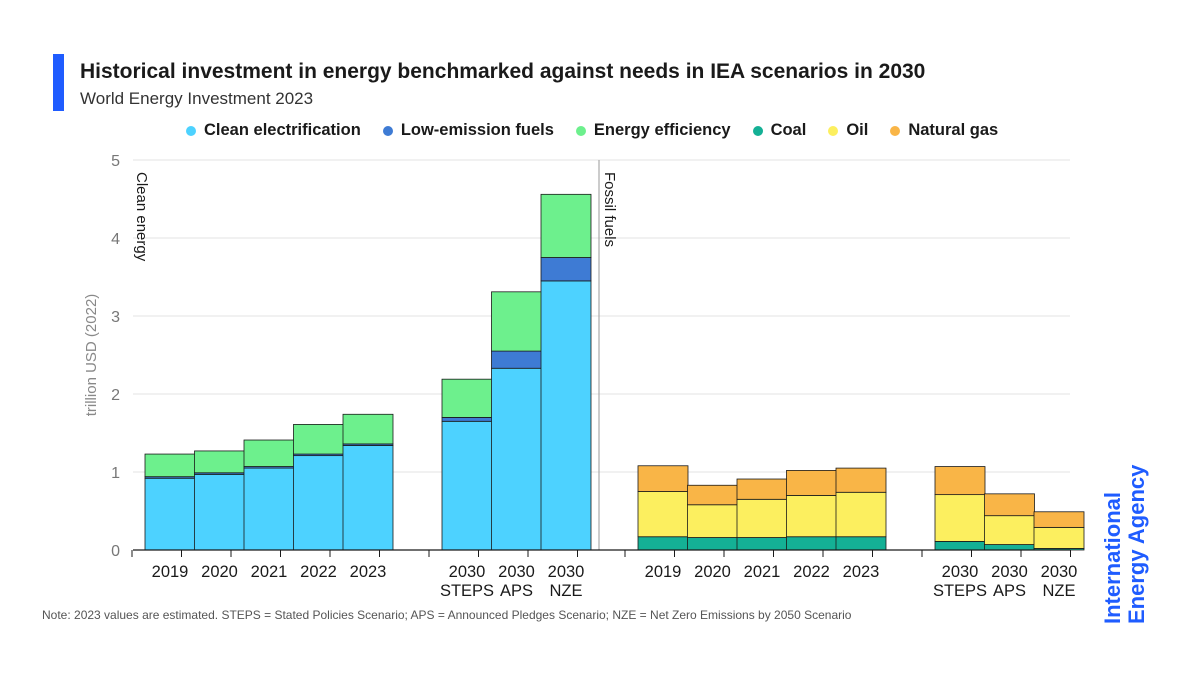 This screenshot has height=675, width=1200. What do you see at coordinates (788, 130) in the screenshot?
I see `legend-label: Coal` at bounding box center [788, 130].